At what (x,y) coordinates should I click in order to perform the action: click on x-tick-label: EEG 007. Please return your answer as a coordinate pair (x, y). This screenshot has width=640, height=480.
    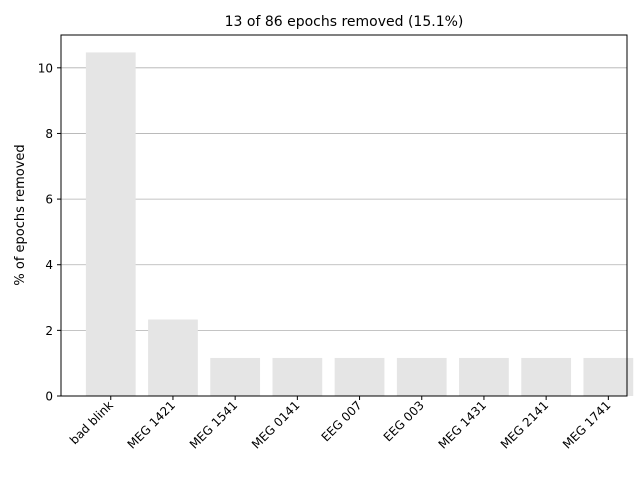
    Looking at the image, I should click on (342, 421).